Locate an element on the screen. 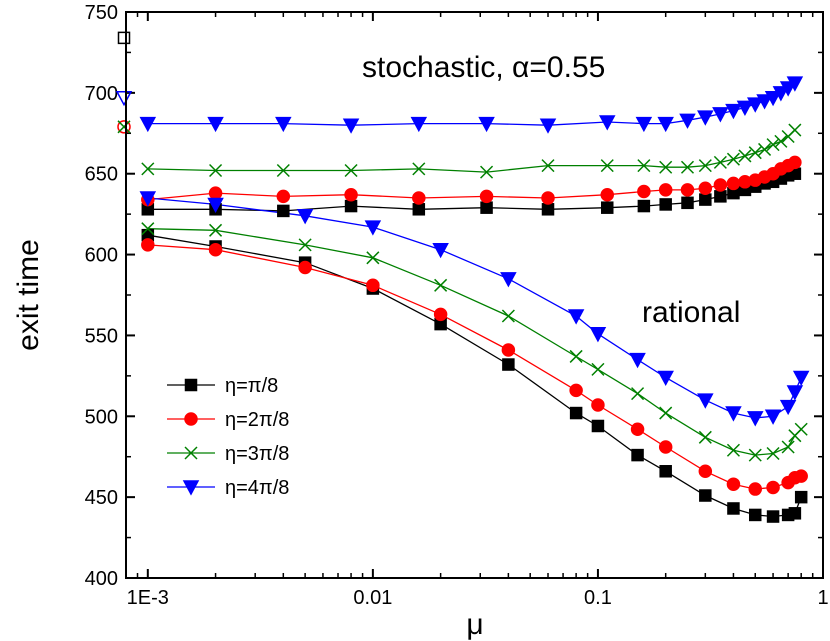 The height and width of the screenshot is (641, 830). legend-label-3: η=3π/8 is located at coordinates (257, 454).